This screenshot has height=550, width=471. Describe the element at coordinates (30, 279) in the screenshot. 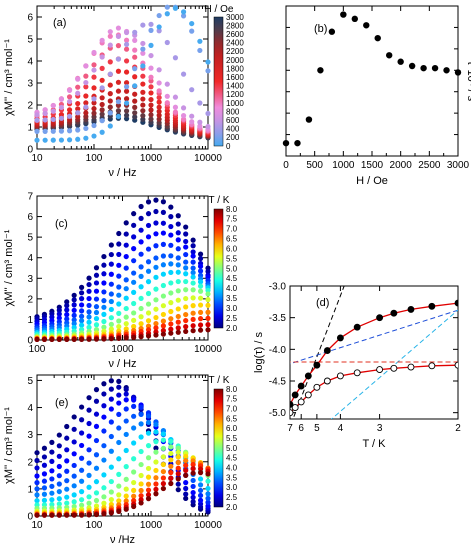

I see `panel-c-ytick-label: 3` at that location.